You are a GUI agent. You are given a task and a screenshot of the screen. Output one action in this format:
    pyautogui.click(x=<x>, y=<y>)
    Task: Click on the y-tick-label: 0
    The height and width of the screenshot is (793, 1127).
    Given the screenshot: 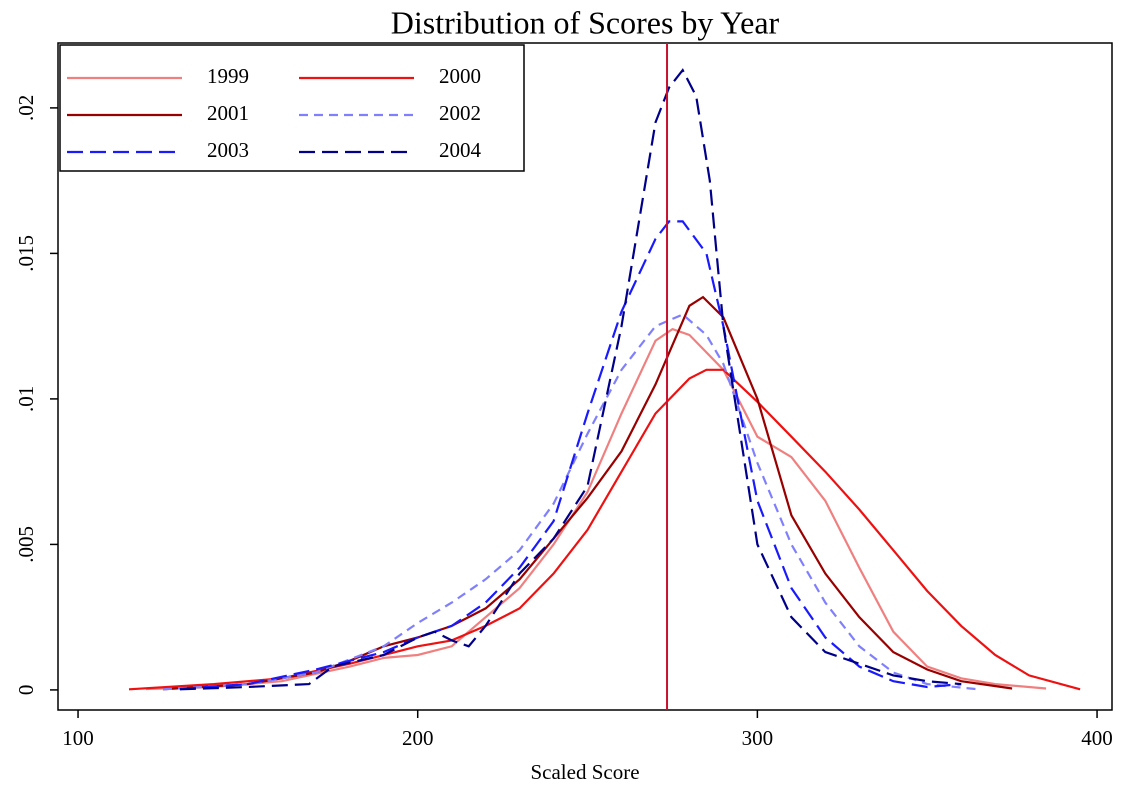 What is the action you would take?
    pyautogui.click(x=26, y=690)
    